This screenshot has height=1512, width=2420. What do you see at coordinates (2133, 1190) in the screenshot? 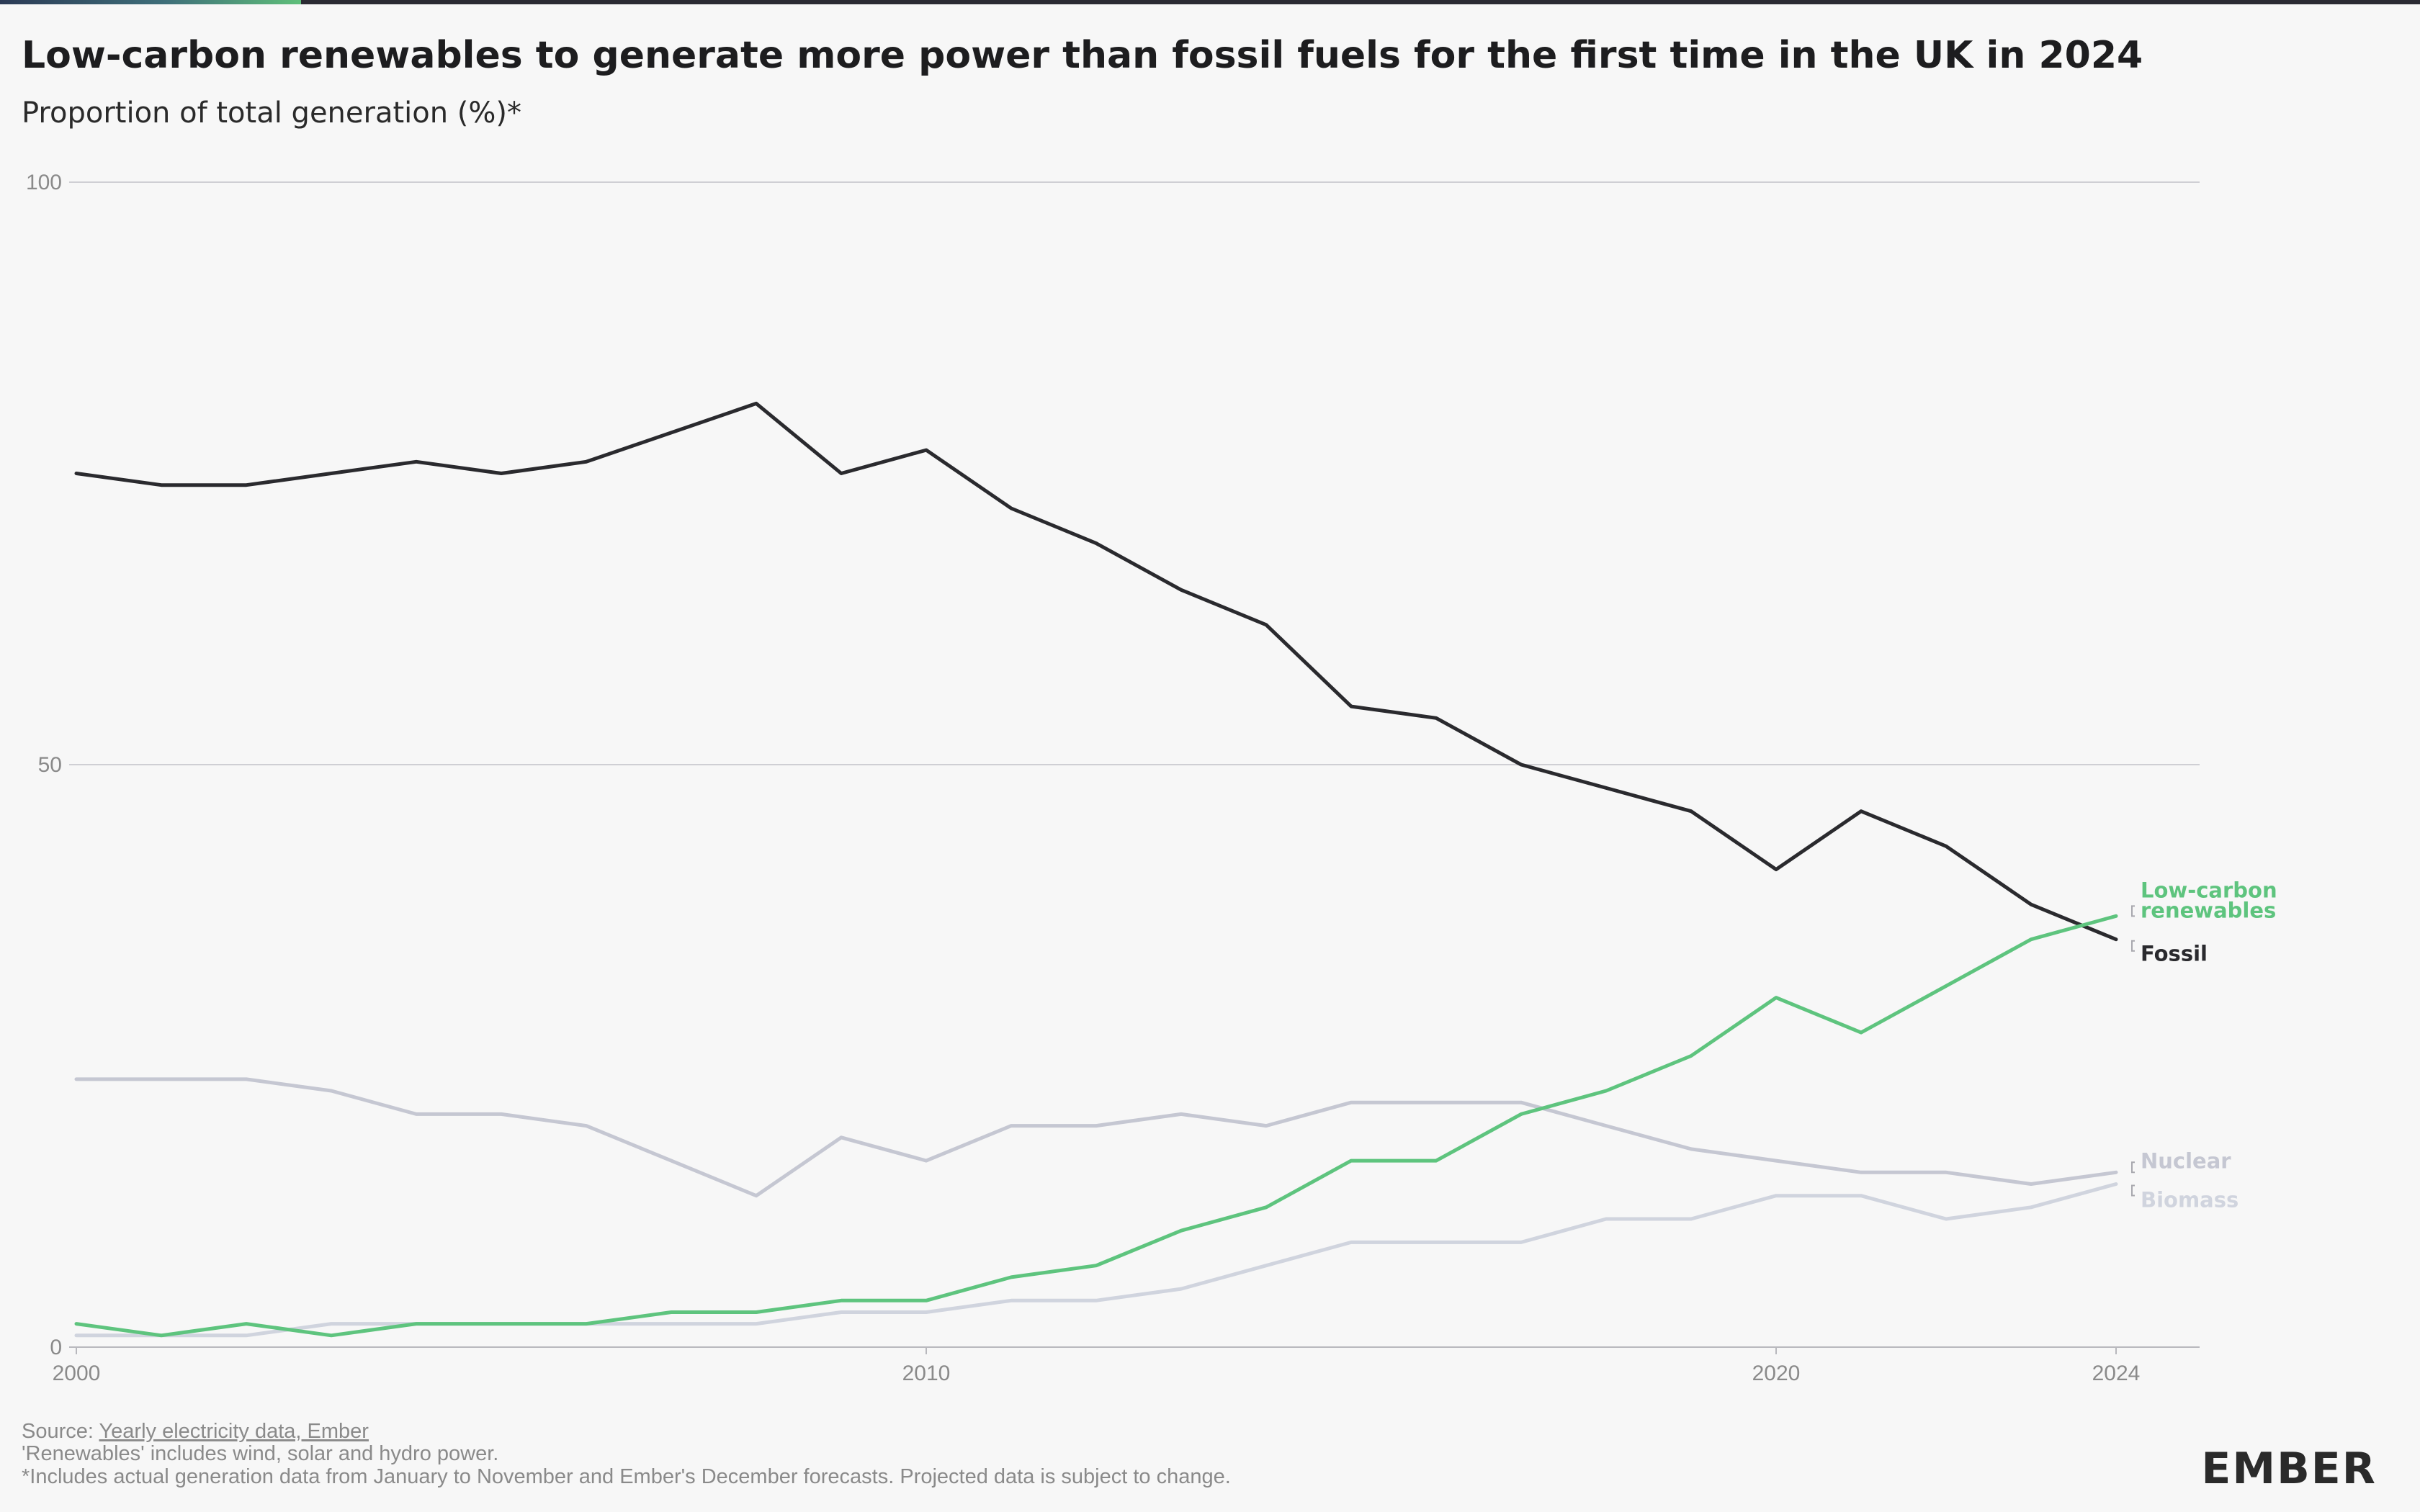
I see `label-bracket-biomass` at bounding box center [2133, 1190].